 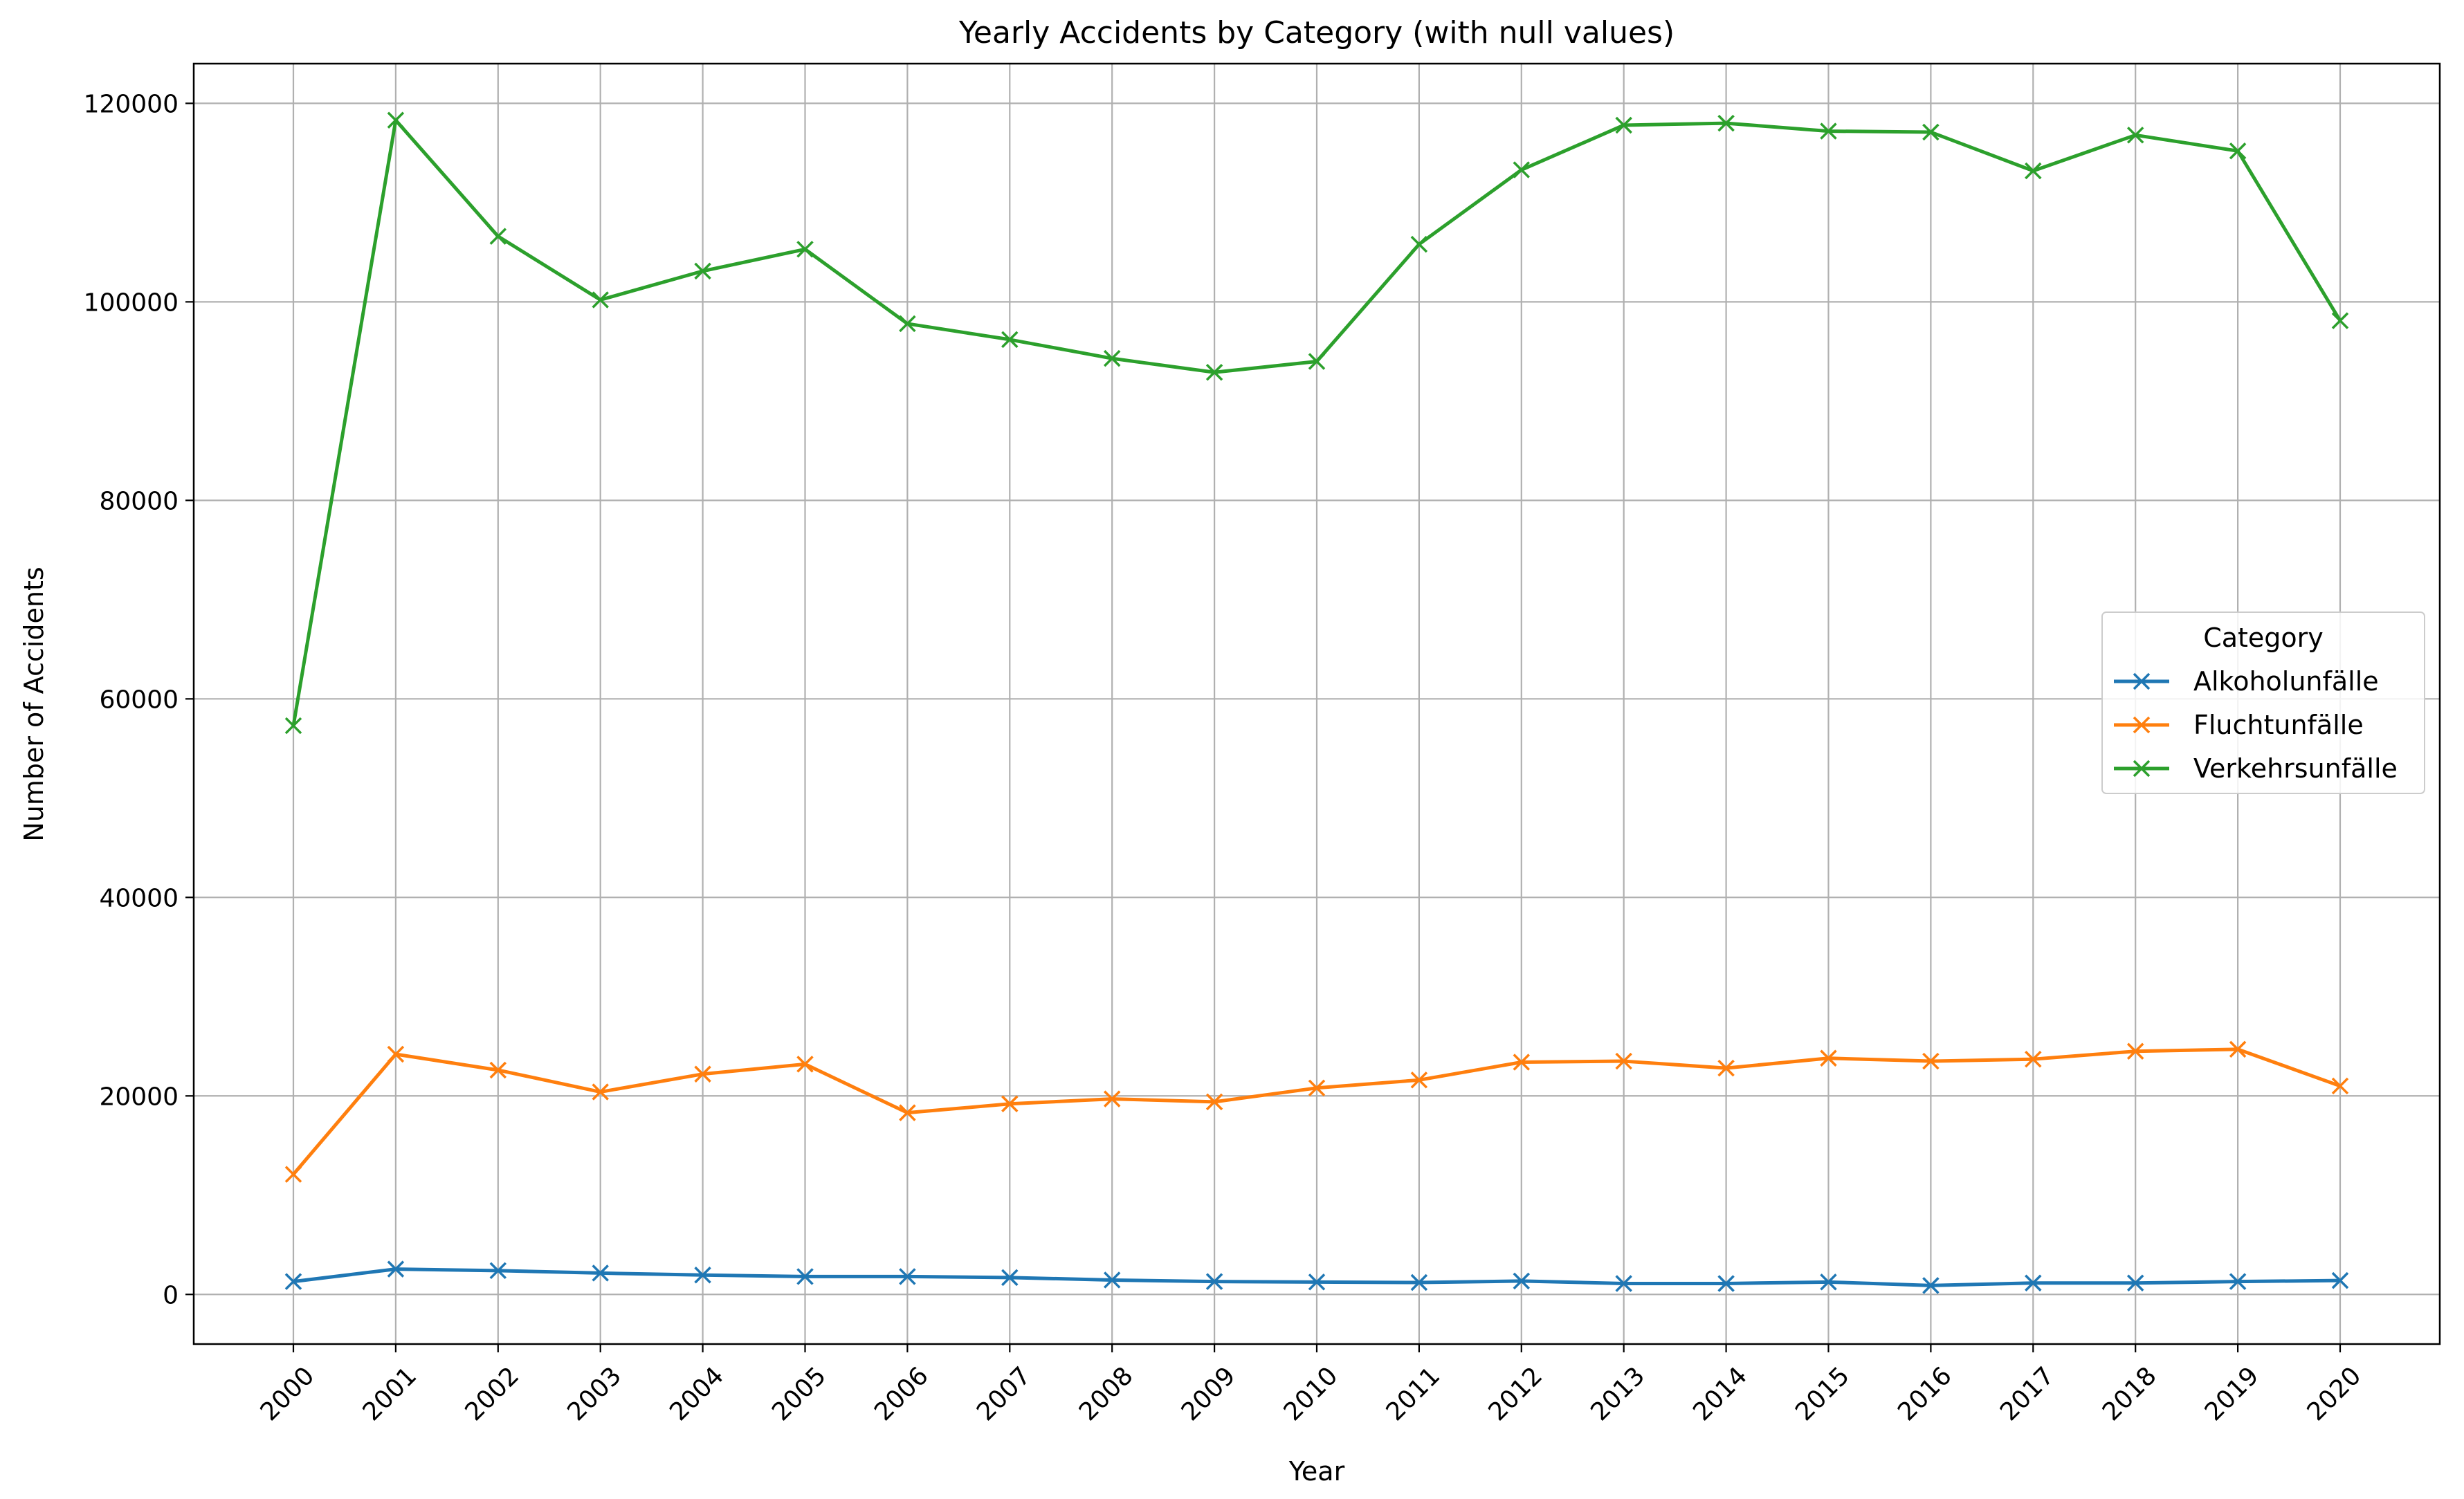 I want to click on y-tick-label: 80000, so click(x=139, y=501).